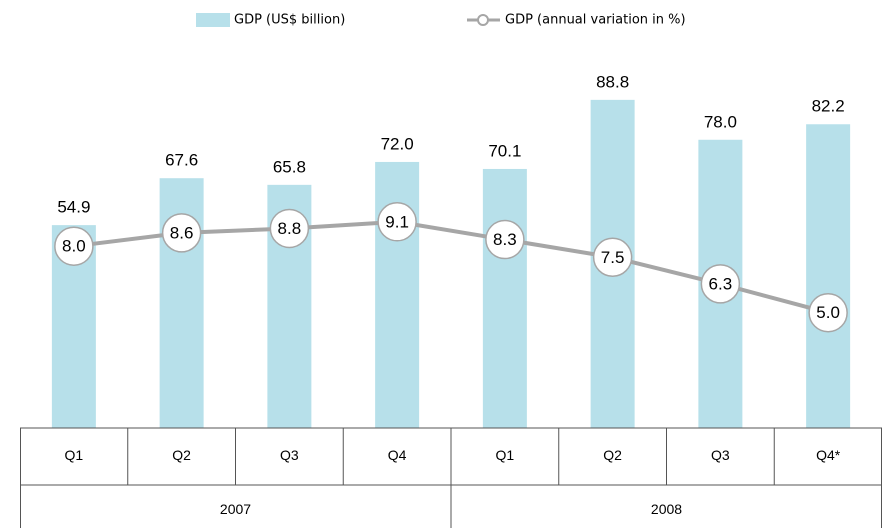 The width and height of the screenshot is (882, 528). Describe the element at coordinates (181, 160) in the screenshot. I see `bar-value-label: 67.6` at that location.